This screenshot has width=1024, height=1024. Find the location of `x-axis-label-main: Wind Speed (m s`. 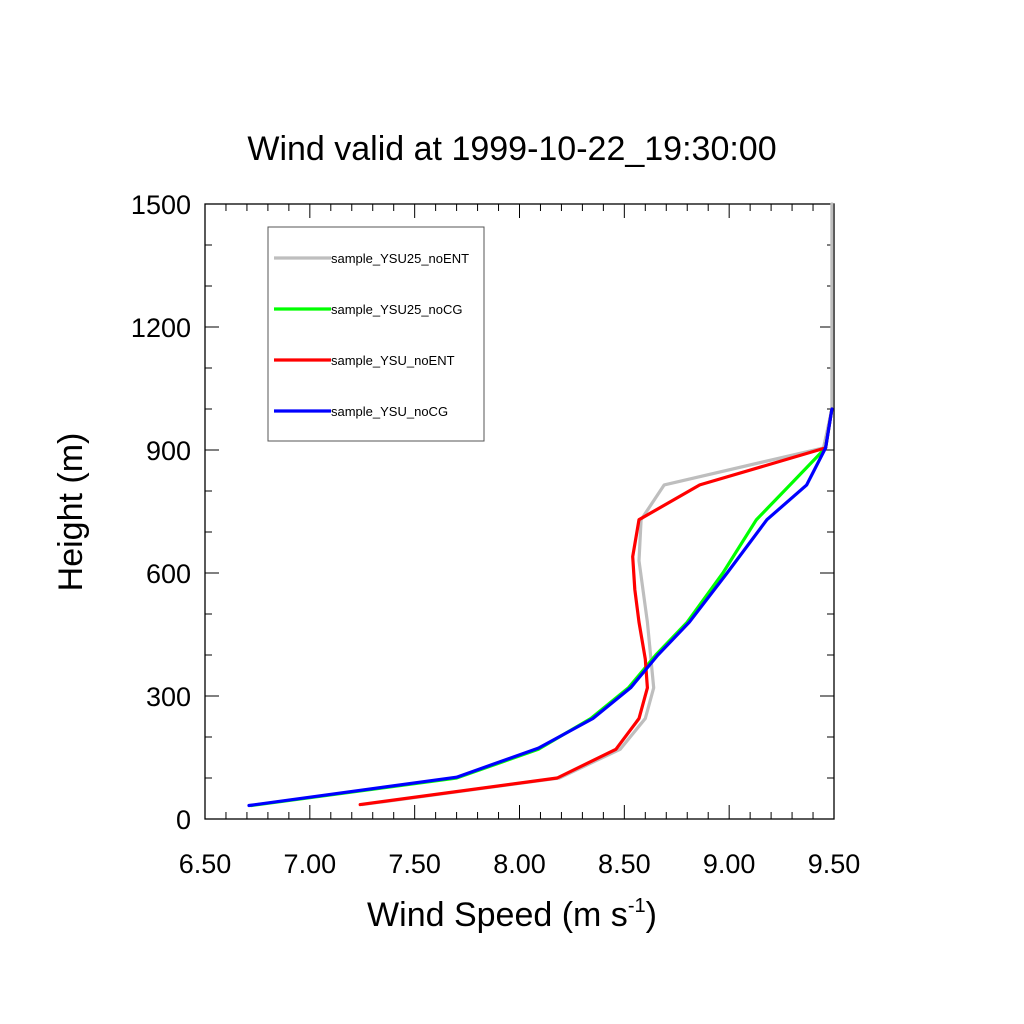

x-axis-label-main: Wind Speed (m s is located at coordinates (497, 915).